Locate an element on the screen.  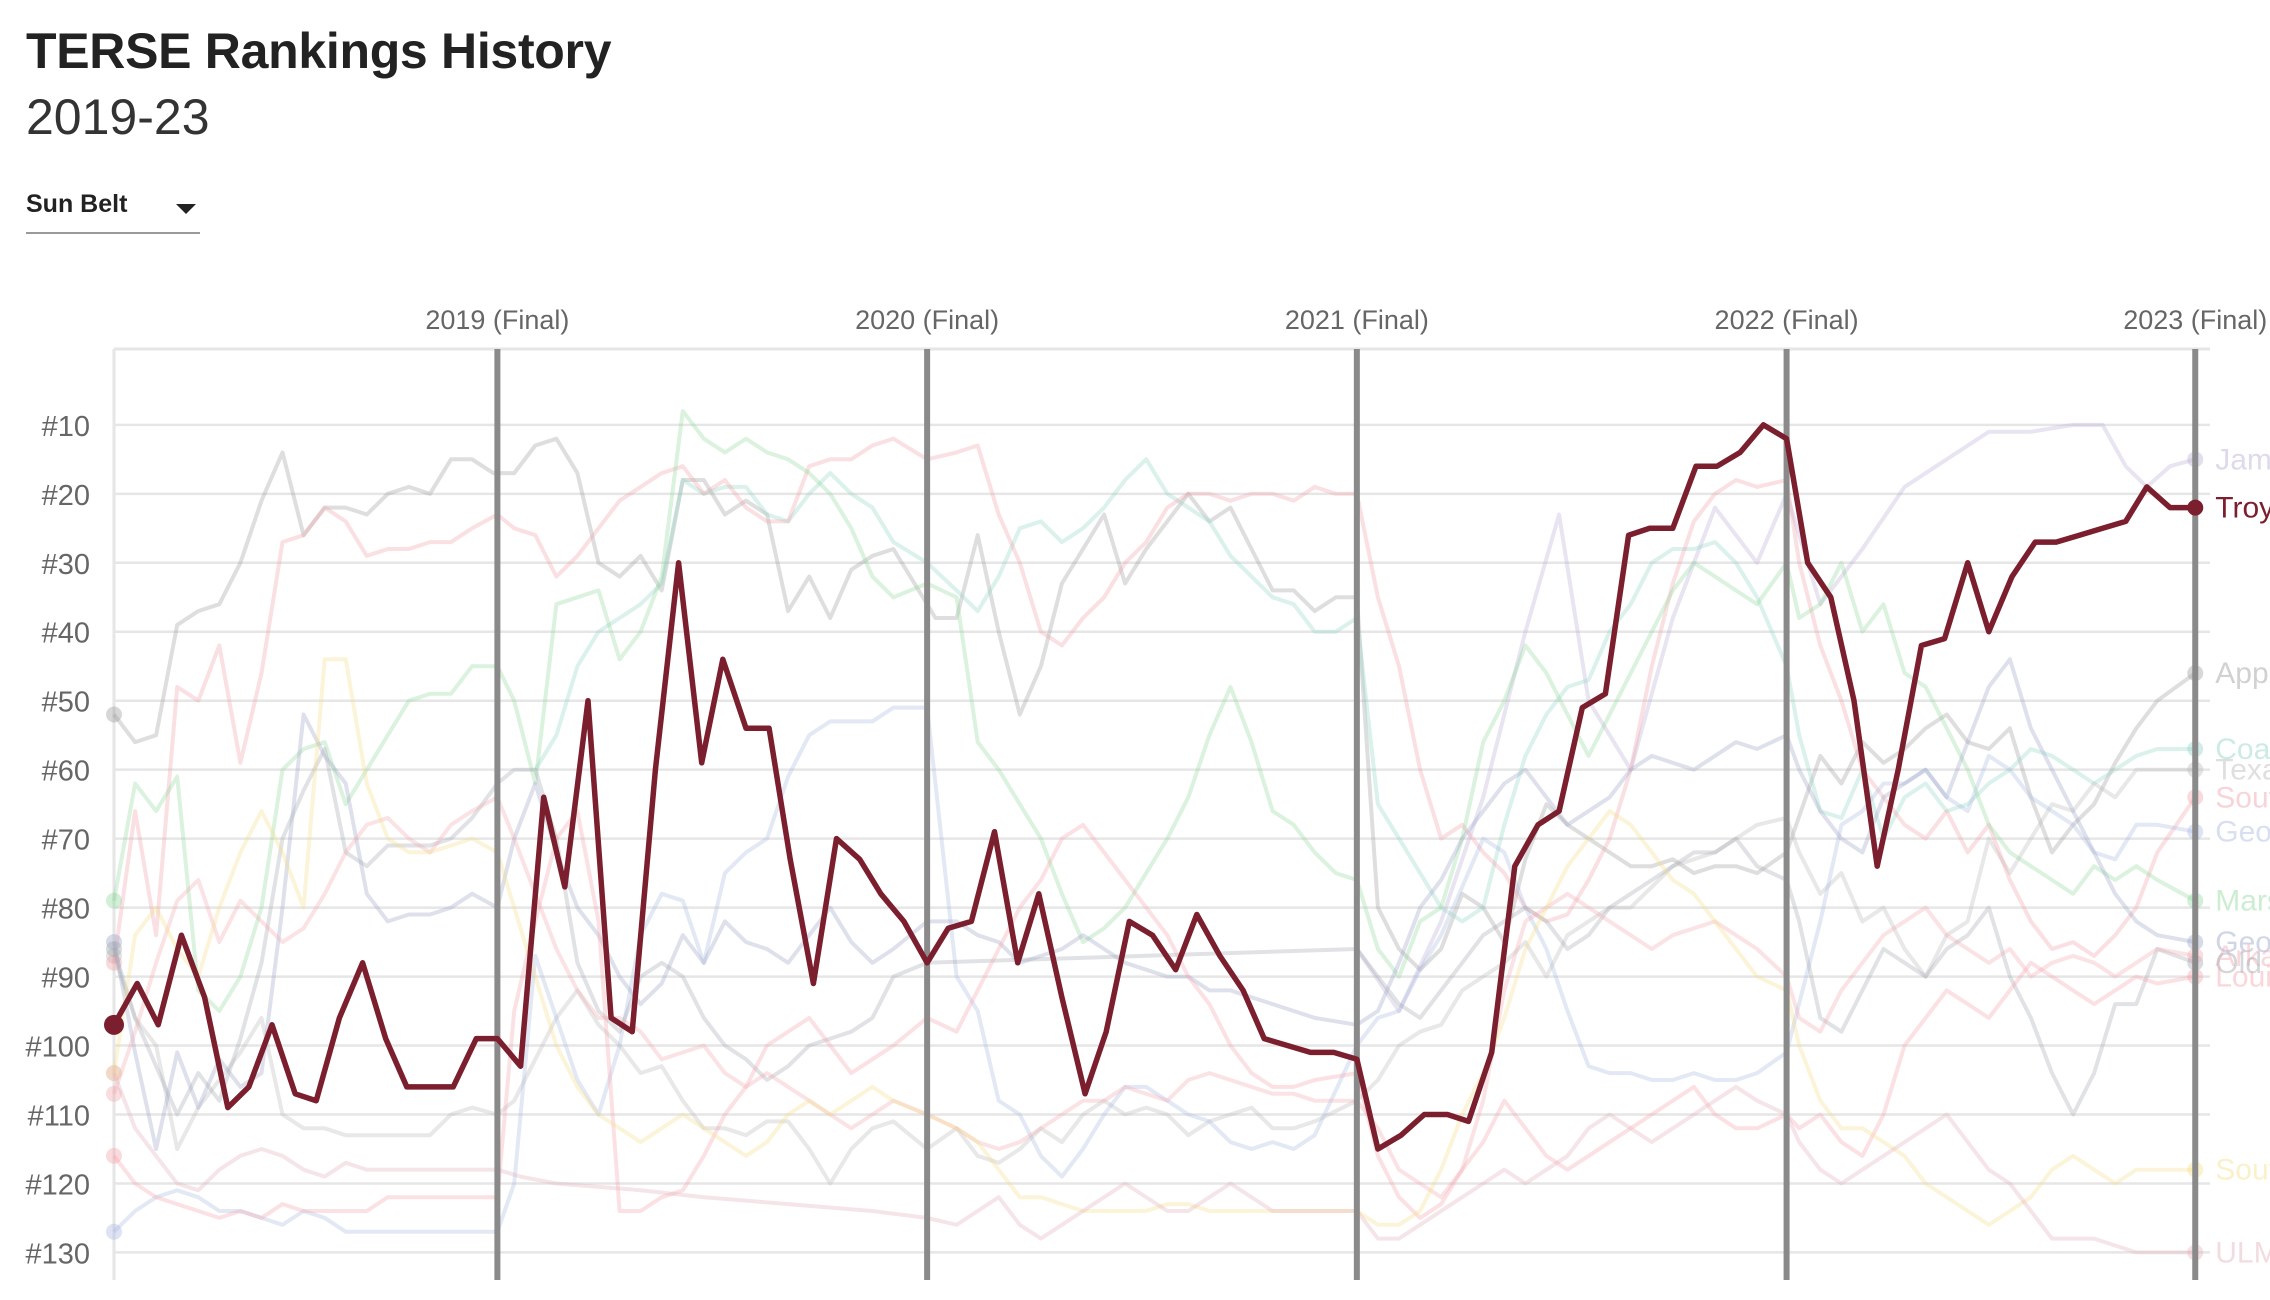
series-end-label: South Alabama: #64 is located at coordinates (2242, 797).